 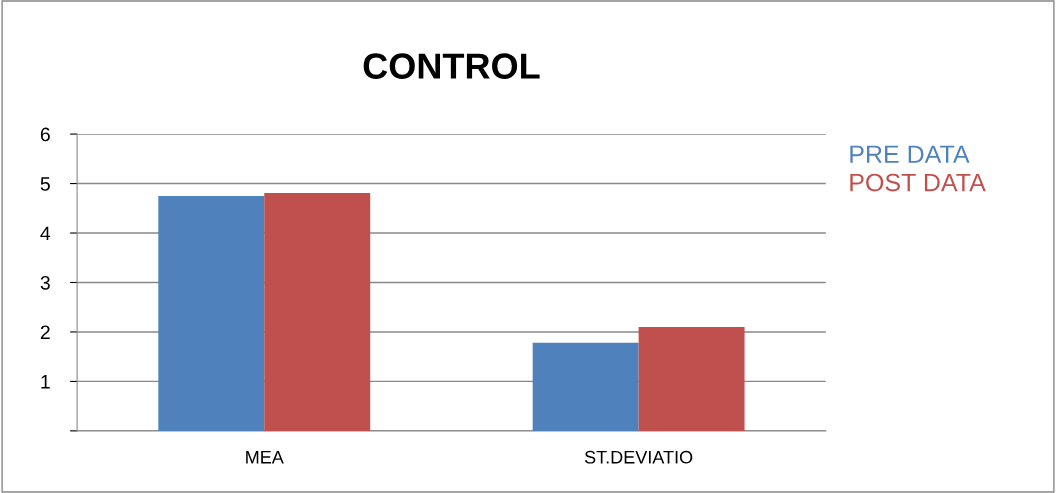 I want to click on text: PRE DATA, so click(x=910, y=154).